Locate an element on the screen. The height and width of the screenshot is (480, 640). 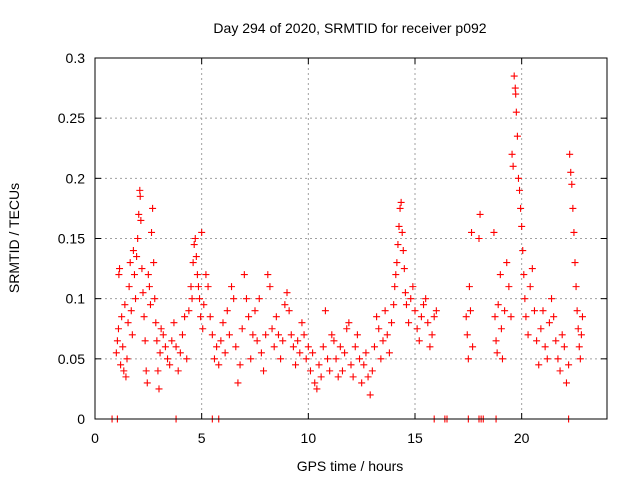
y-tick-label: 0.1 is located at coordinates (76, 299).